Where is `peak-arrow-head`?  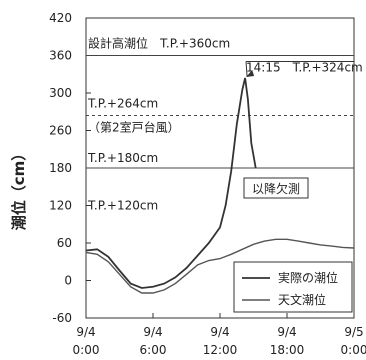 peak-arrow-head is located at coordinates (250, 73).